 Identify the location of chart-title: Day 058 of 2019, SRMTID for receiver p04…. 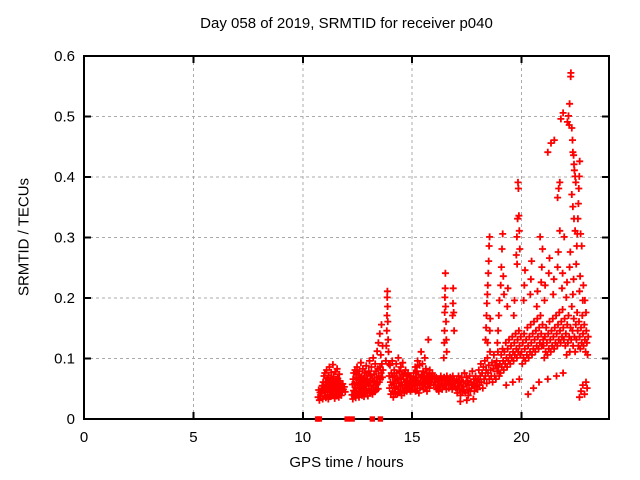
(346, 23).